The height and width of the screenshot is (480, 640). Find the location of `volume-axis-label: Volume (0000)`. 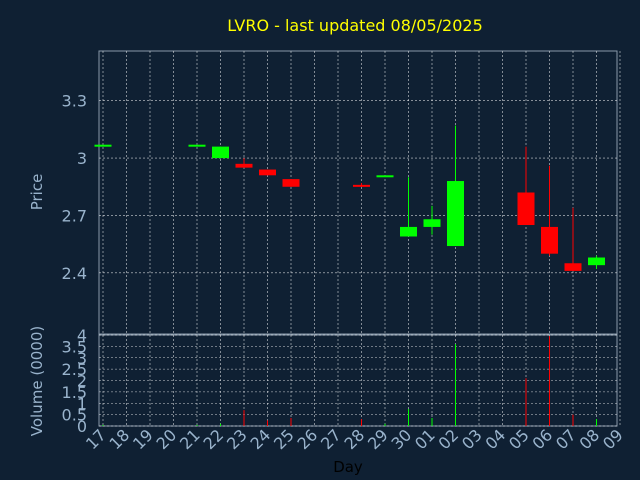

volume-axis-label: Volume (0000) is located at coordinates (37, 381).